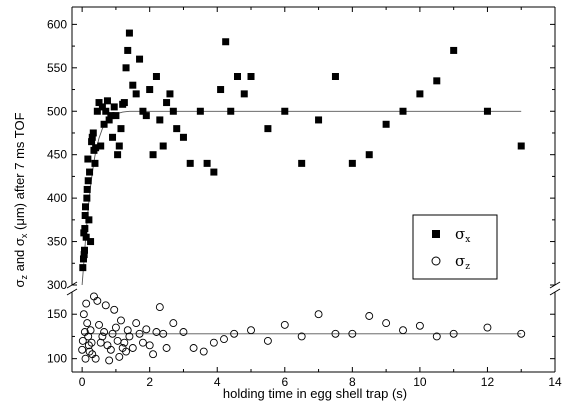 The height and width of the screenshot is (404, 567). What do you see at coordinates (455, 247) in the screenshot?
I see `legend: σx σz` at bounding box center [455, 247].